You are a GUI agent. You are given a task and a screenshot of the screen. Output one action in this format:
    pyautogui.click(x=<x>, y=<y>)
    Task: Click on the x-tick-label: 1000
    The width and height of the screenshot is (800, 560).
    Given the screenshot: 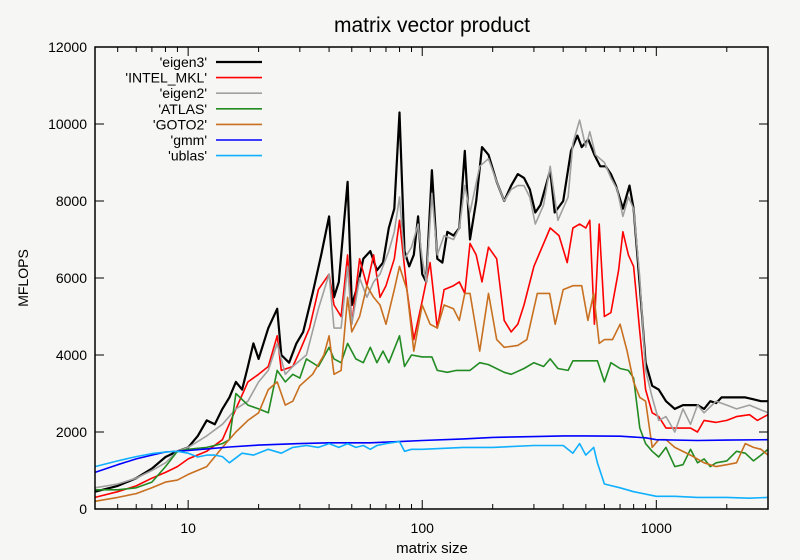 What is the action you would take?
    pyautogui.click(x=656, y=528)
    